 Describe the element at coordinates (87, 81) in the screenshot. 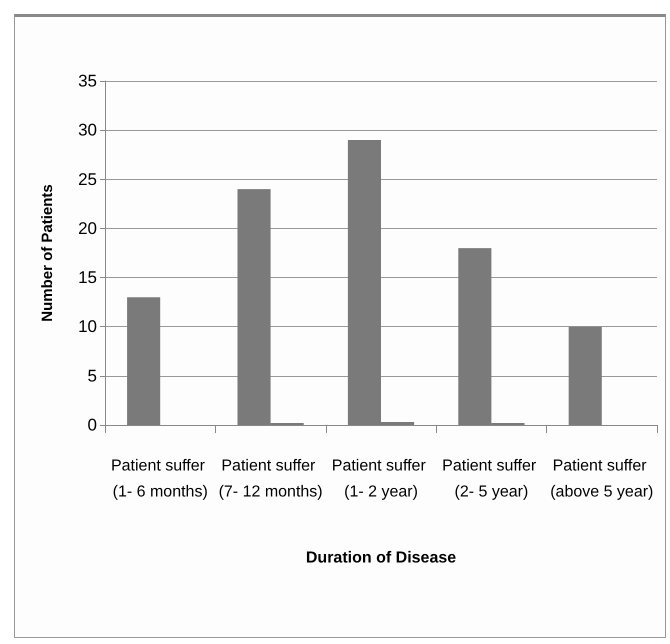

I see `y-tick-label: 35` at that location.